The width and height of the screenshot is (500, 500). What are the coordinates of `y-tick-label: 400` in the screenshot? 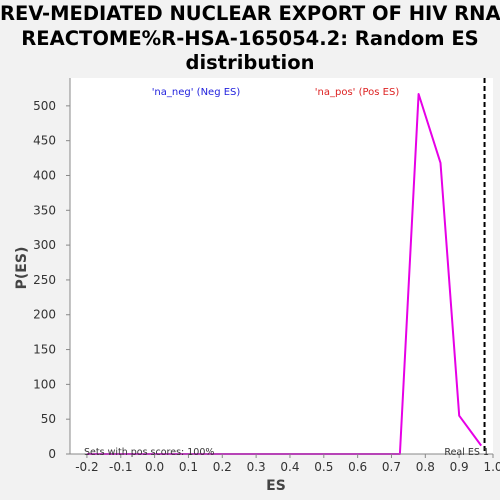 It's located at (44, 175).